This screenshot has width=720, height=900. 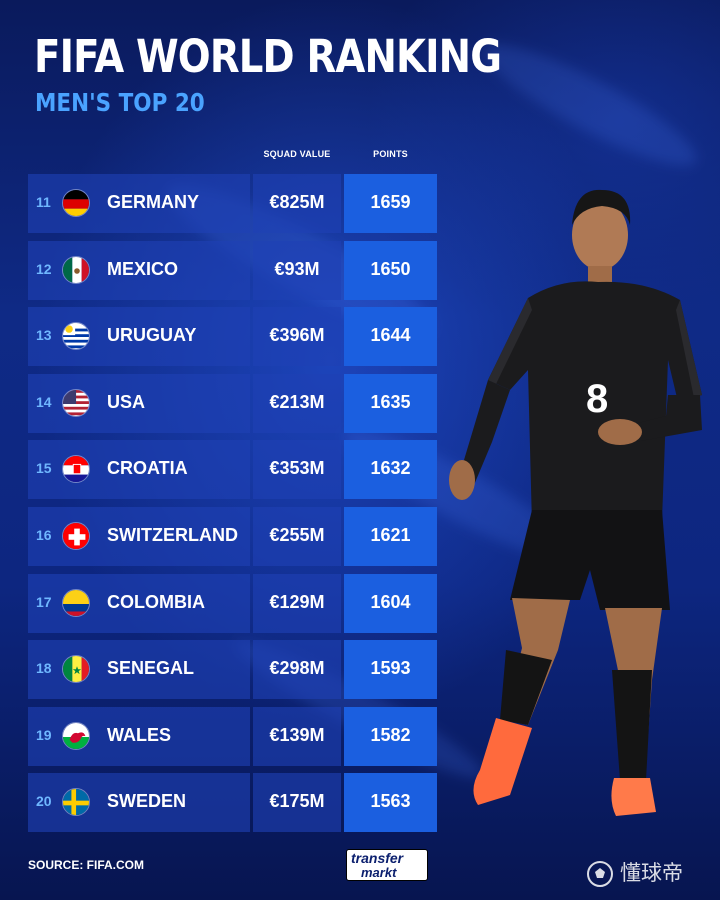 What do you see at coordinates (76, 203) in the screenshot?
I see `germany-flag-icon` at bounding box center [76, 203].